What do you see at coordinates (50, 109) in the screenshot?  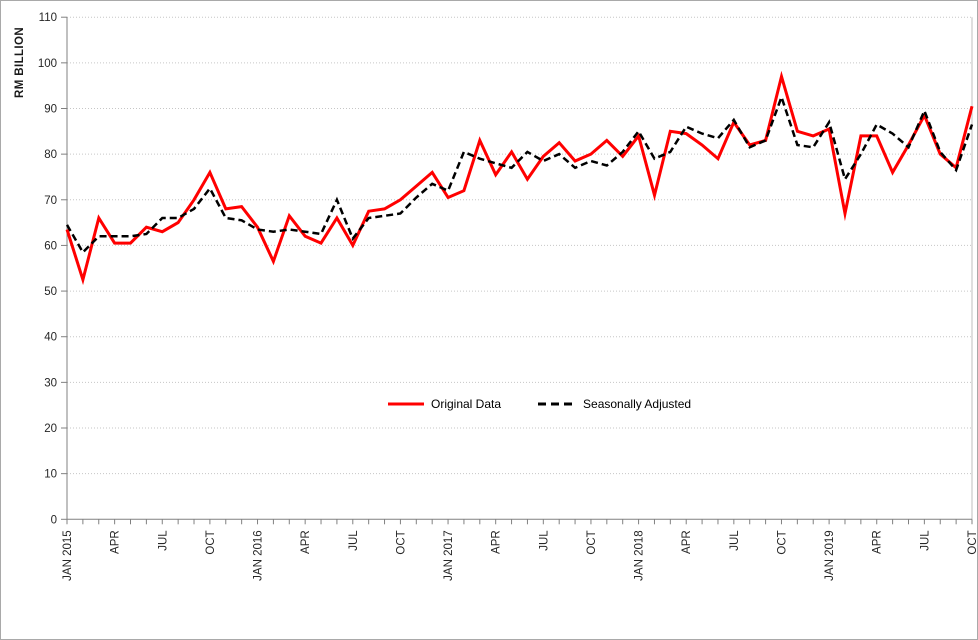 I see `y-tick-label-90: 90` at bounding box center [50, 109].